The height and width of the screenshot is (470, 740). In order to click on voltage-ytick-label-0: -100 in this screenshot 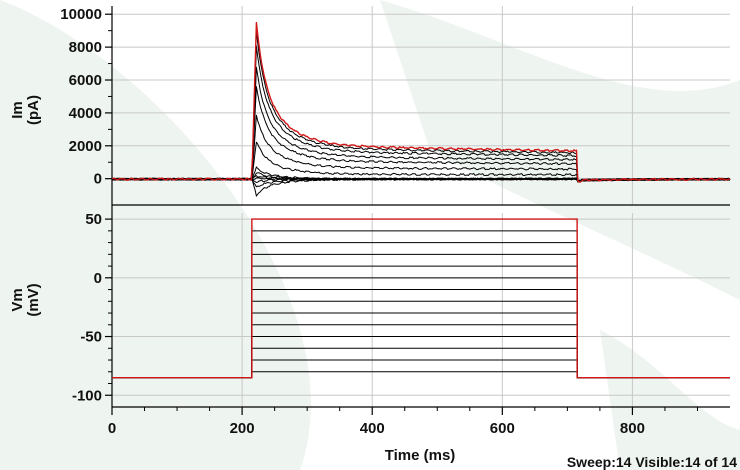, I will do `click(87, 395)`.